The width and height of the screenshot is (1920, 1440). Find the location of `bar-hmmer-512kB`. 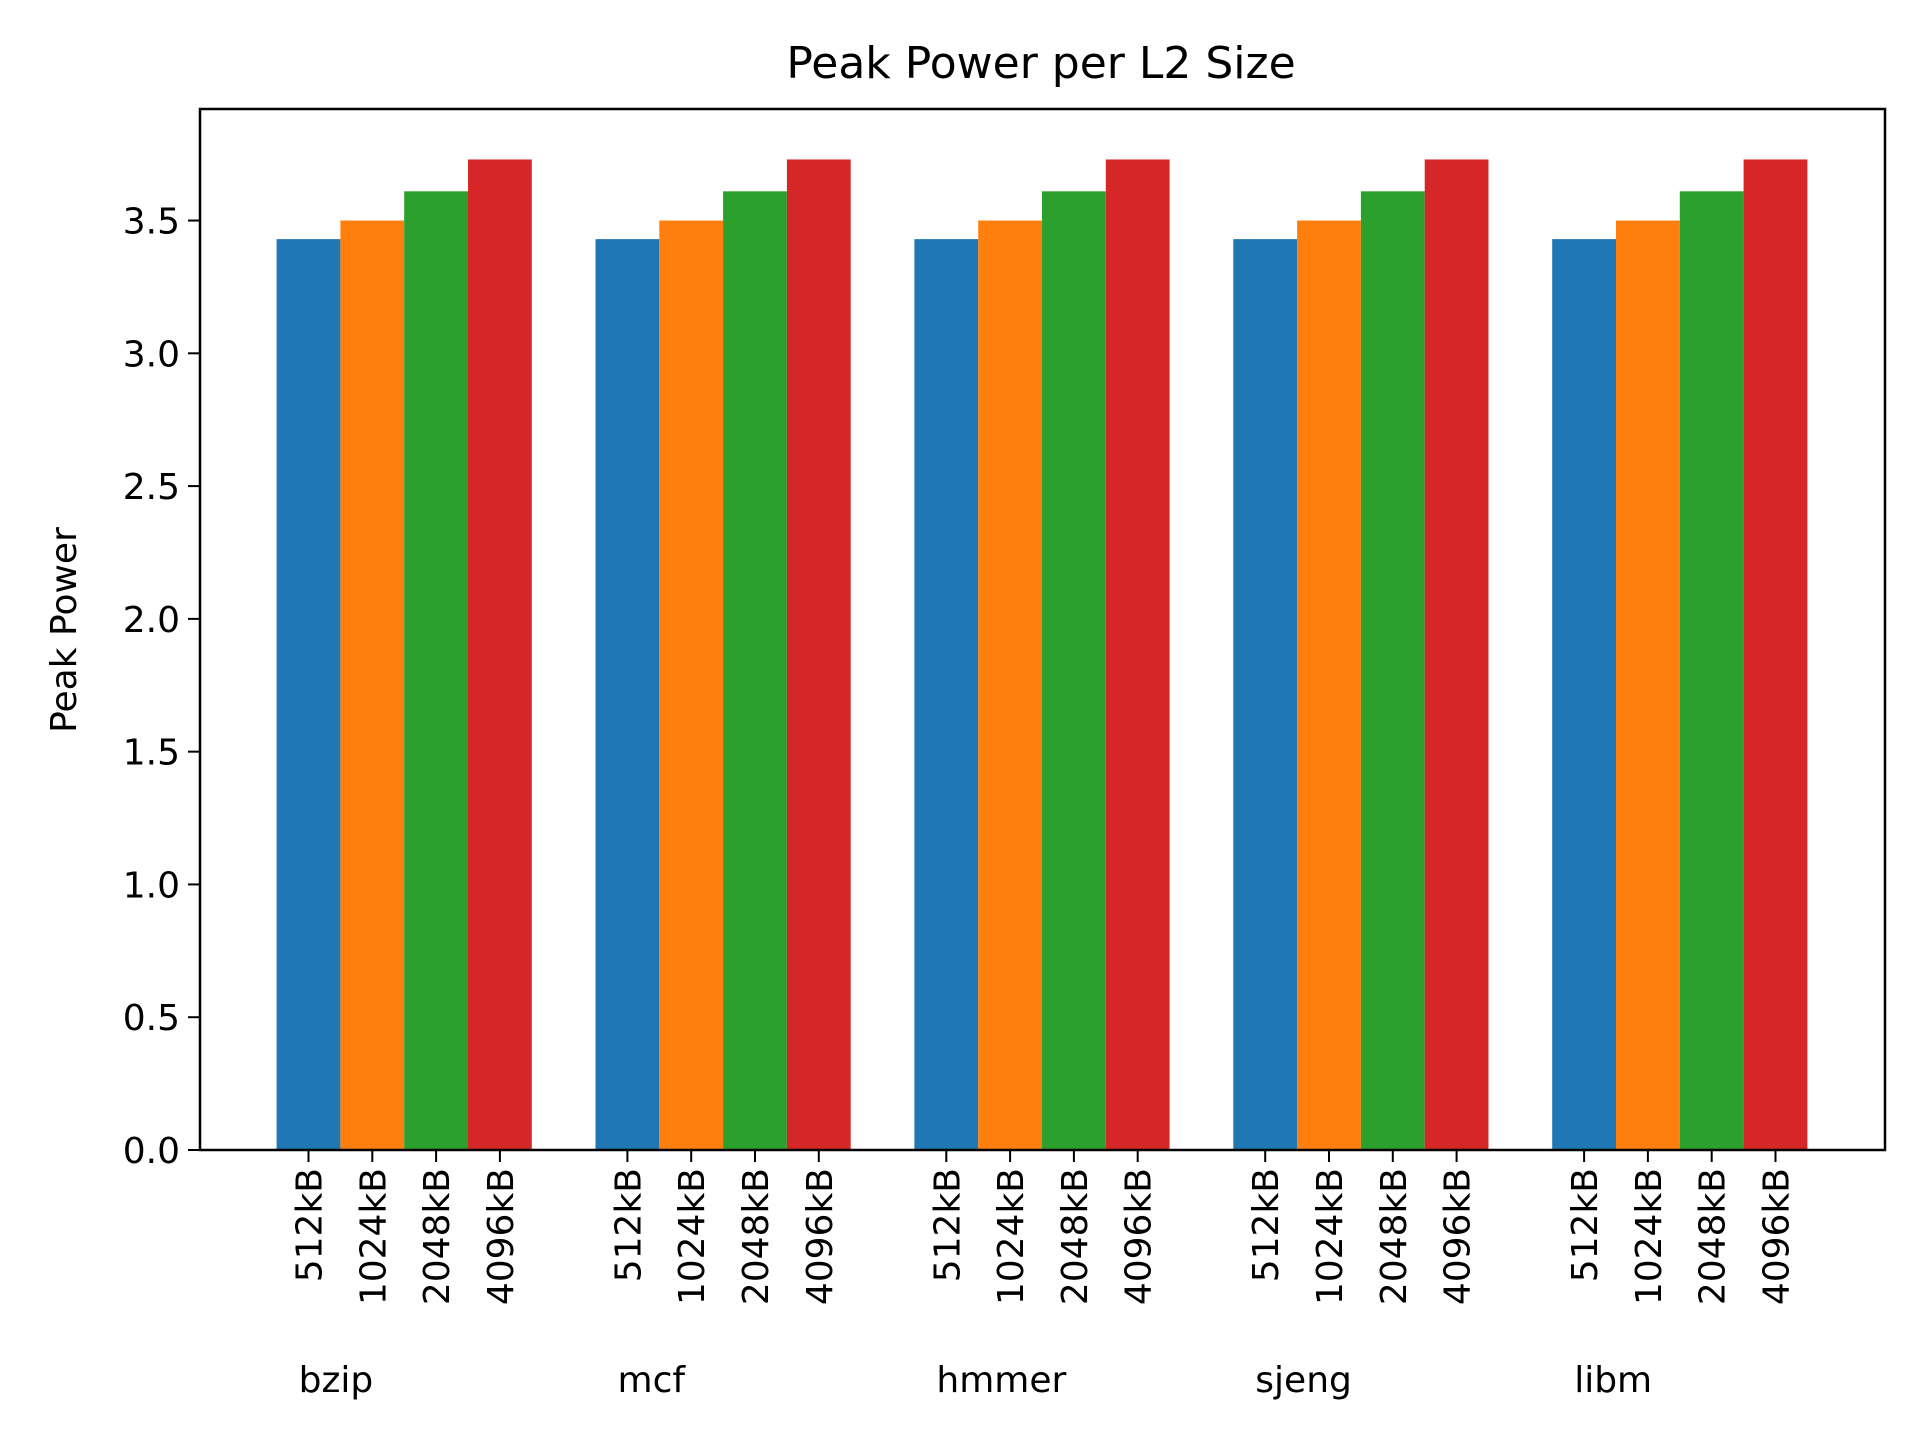

bar-hmmer-512kB is located at coordinates (946, 694).